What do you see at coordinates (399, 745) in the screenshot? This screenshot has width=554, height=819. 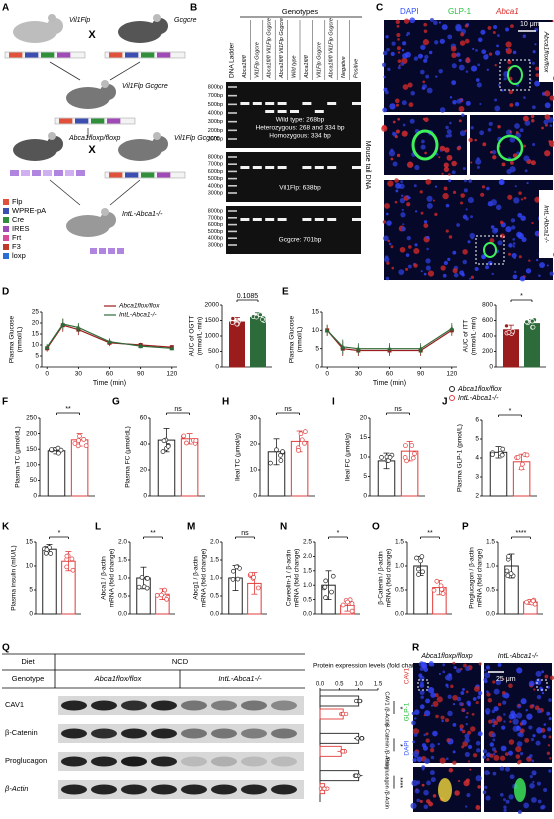 I see `significance: *` at bounding box center [399, 745].